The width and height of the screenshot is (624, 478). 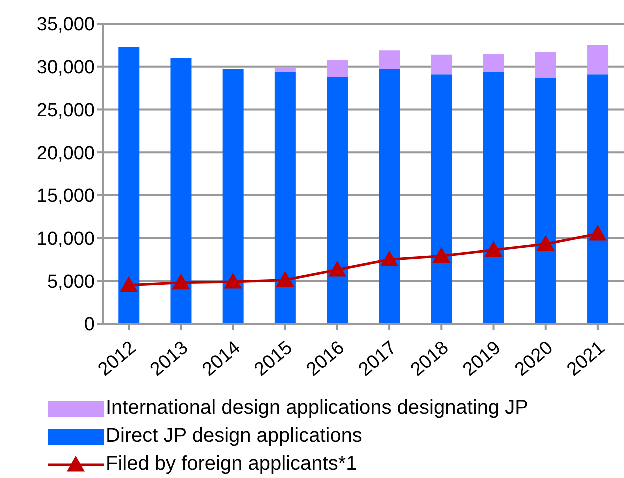 What do you see at coordinates (234, 436) in the screenshot?
I see `legend-label: Direct JP design applications` at bounding box center [234, 436].